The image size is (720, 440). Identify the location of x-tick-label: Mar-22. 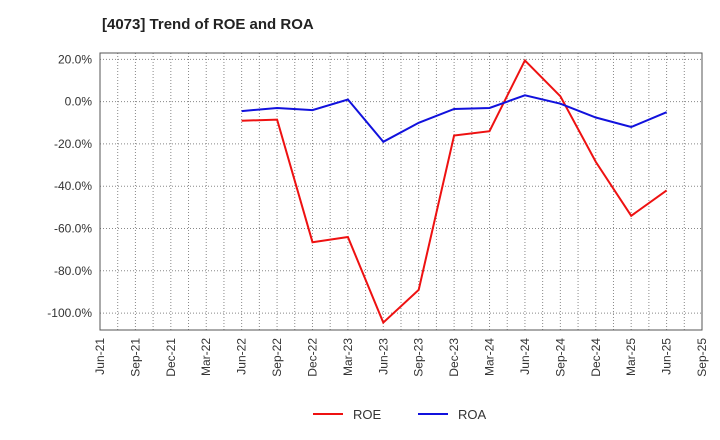
(206, 357).